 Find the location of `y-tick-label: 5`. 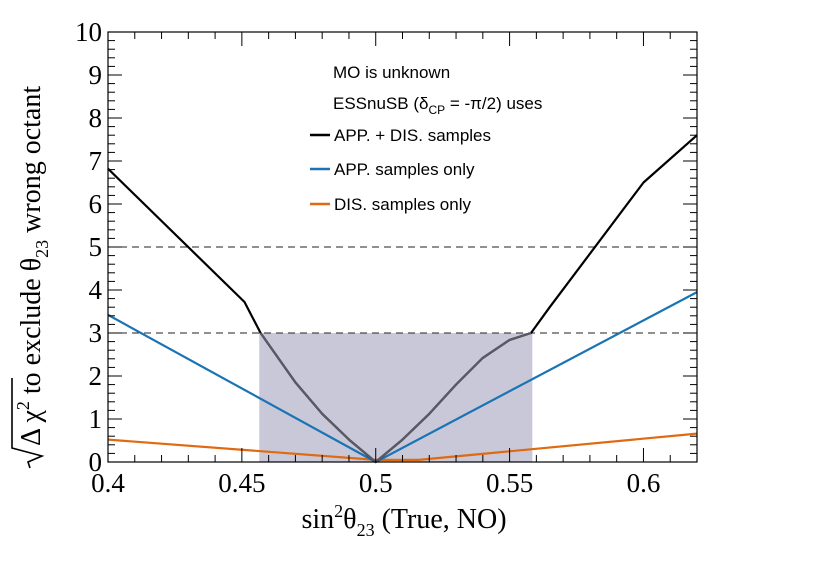

y-tick-label: 5 is located at coordinates (96, 247).